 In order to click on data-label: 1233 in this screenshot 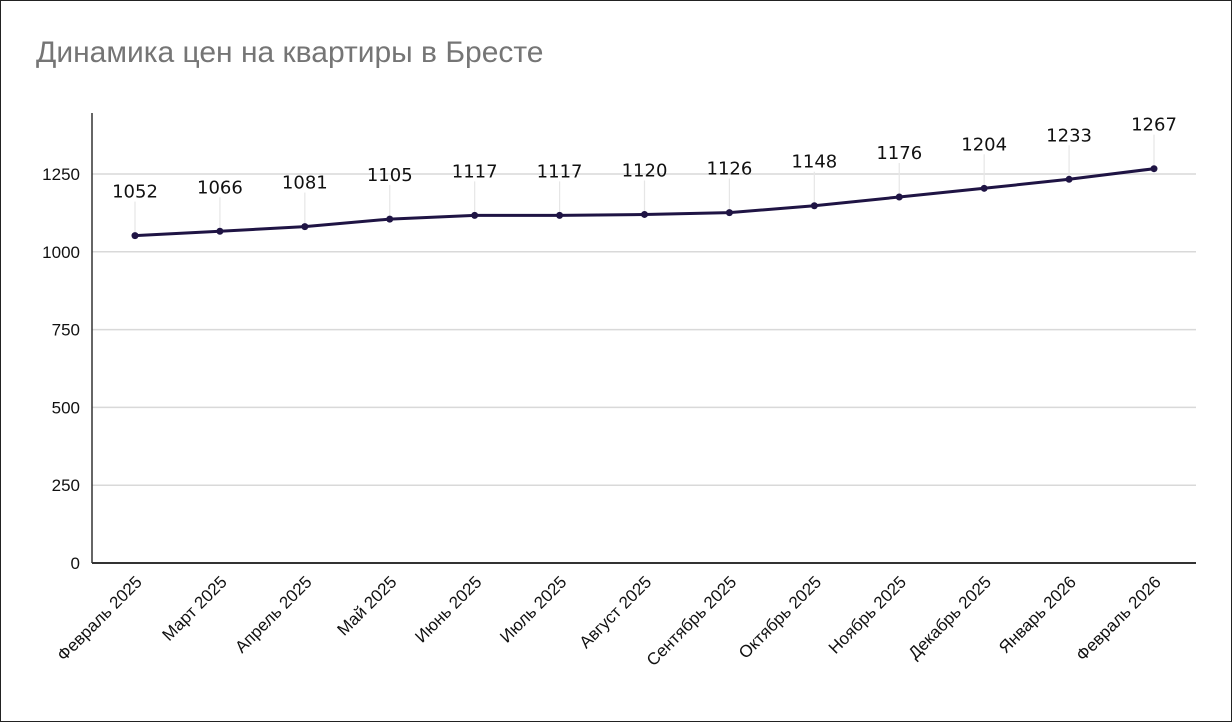, I will do `click(1069, 135)`.